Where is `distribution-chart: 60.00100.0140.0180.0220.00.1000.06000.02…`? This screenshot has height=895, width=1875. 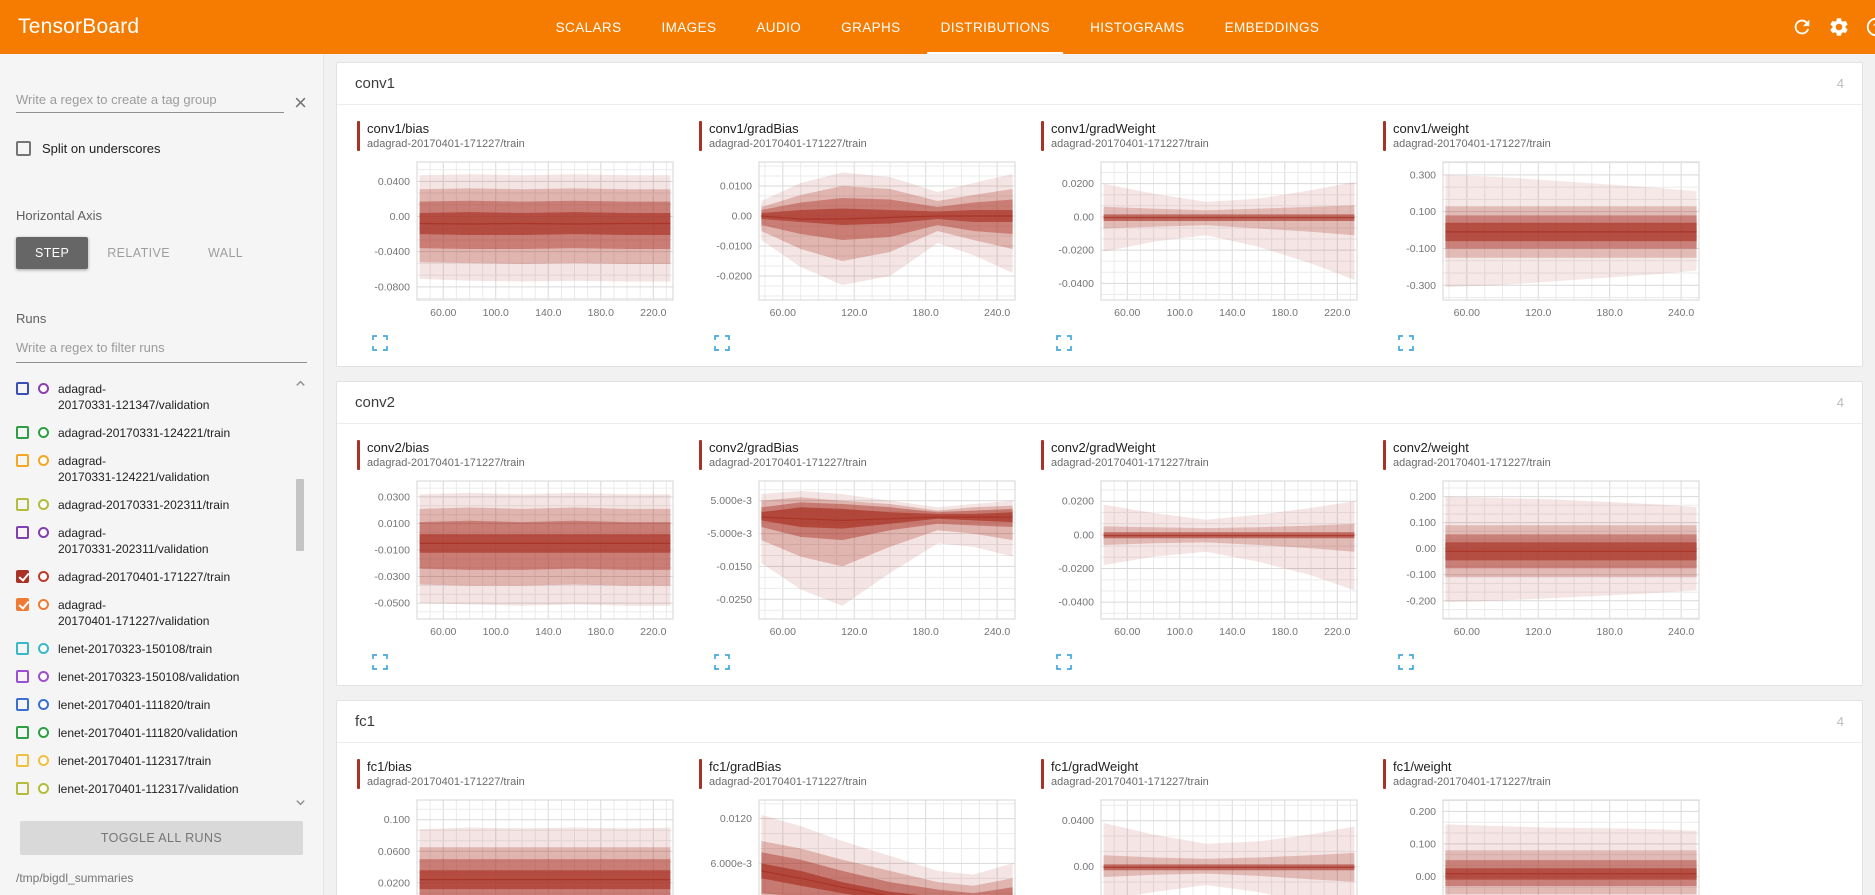
distribution-chart: 60.00100.0140.0180.0220.00.1000.06000.02… is located at coordinates (518, 843).